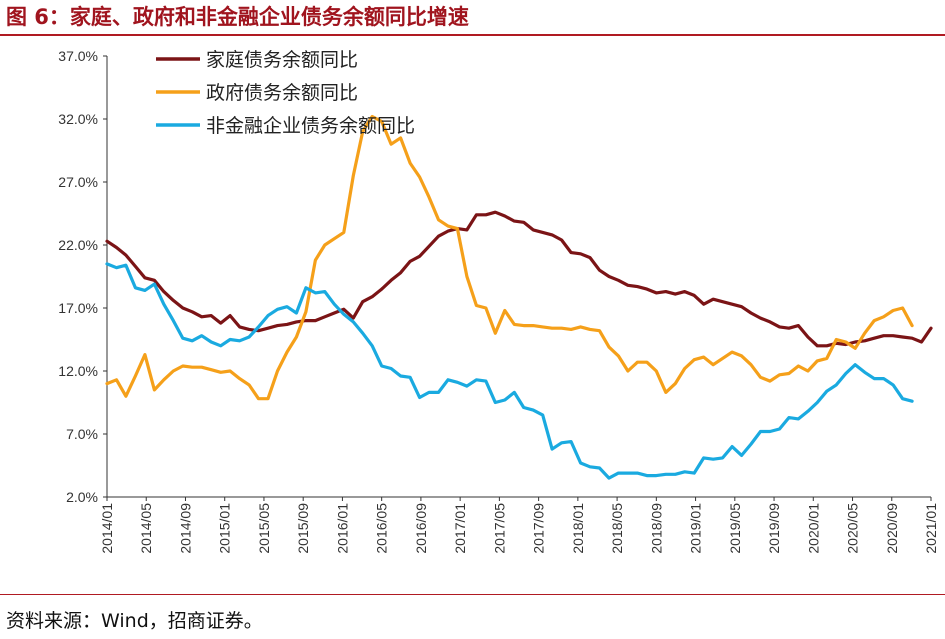 The width and height of the screenshot is (945, 639). Describe the element at coordinates (696, 528) in the screenshot. I see `x-tick-label: 2019/01` at that location.